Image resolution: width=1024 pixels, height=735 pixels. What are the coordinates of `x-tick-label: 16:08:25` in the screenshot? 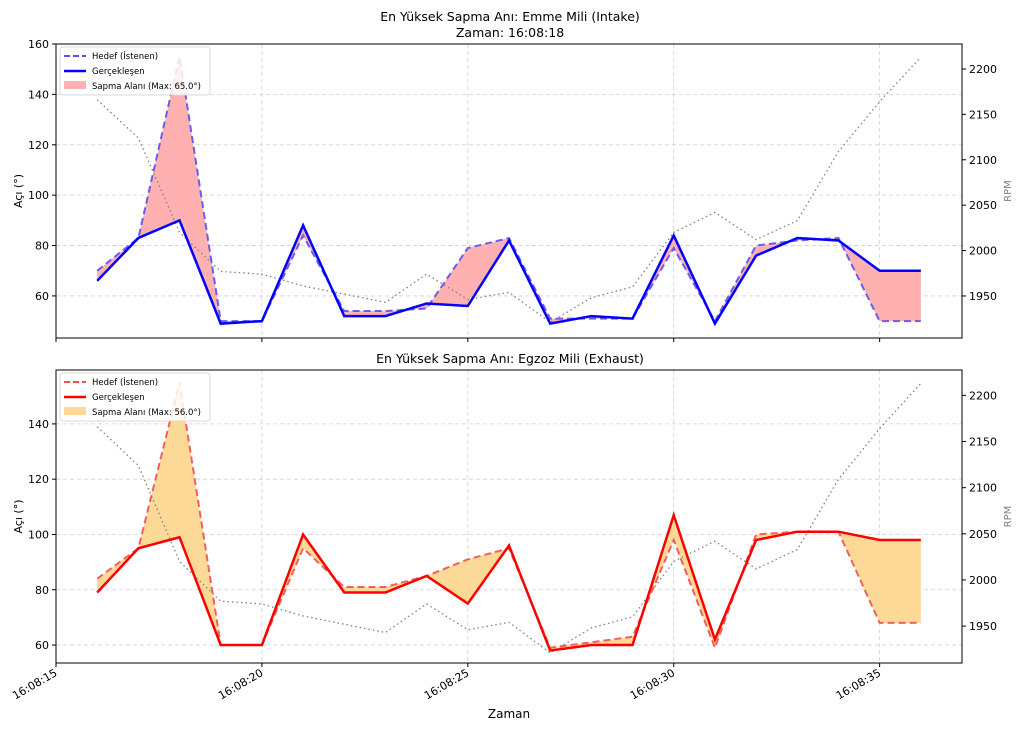 It's located at (446, 684).